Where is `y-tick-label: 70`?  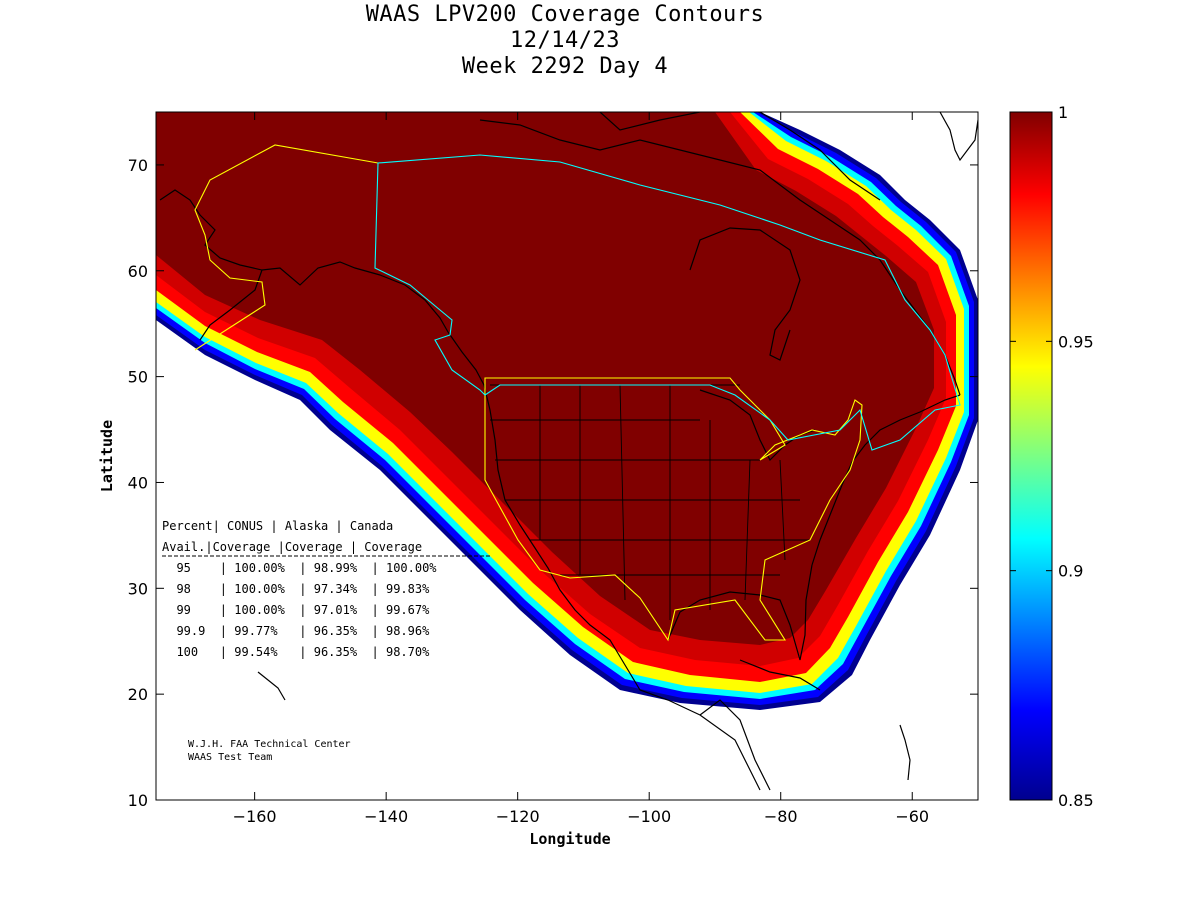 y-tick-label: 70 is located at coordinates (138, 165).